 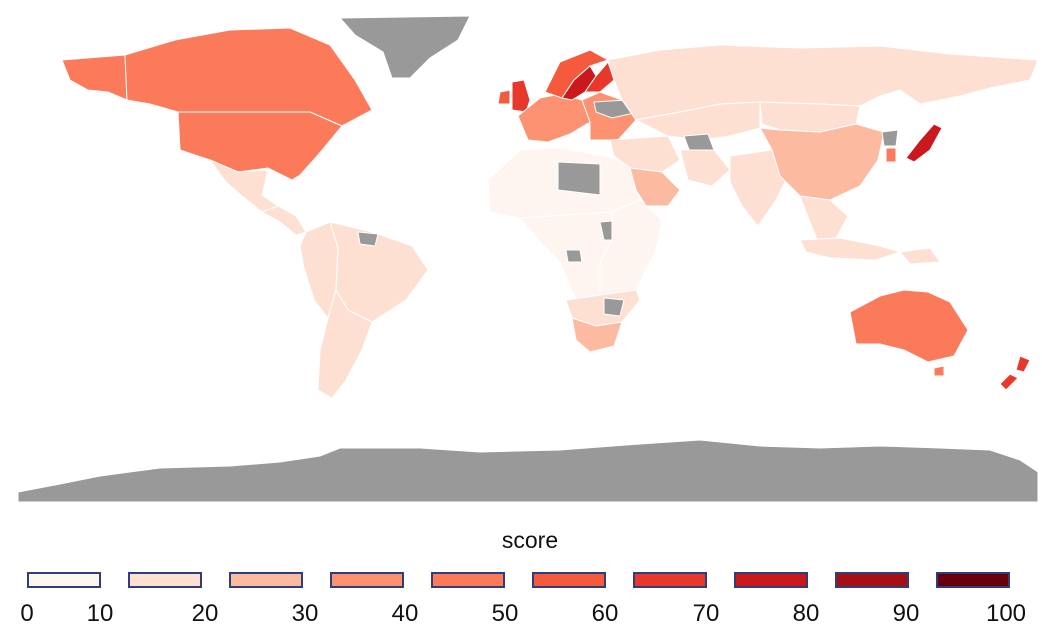 I want to click on region-iran, so click(x=705, y=168).